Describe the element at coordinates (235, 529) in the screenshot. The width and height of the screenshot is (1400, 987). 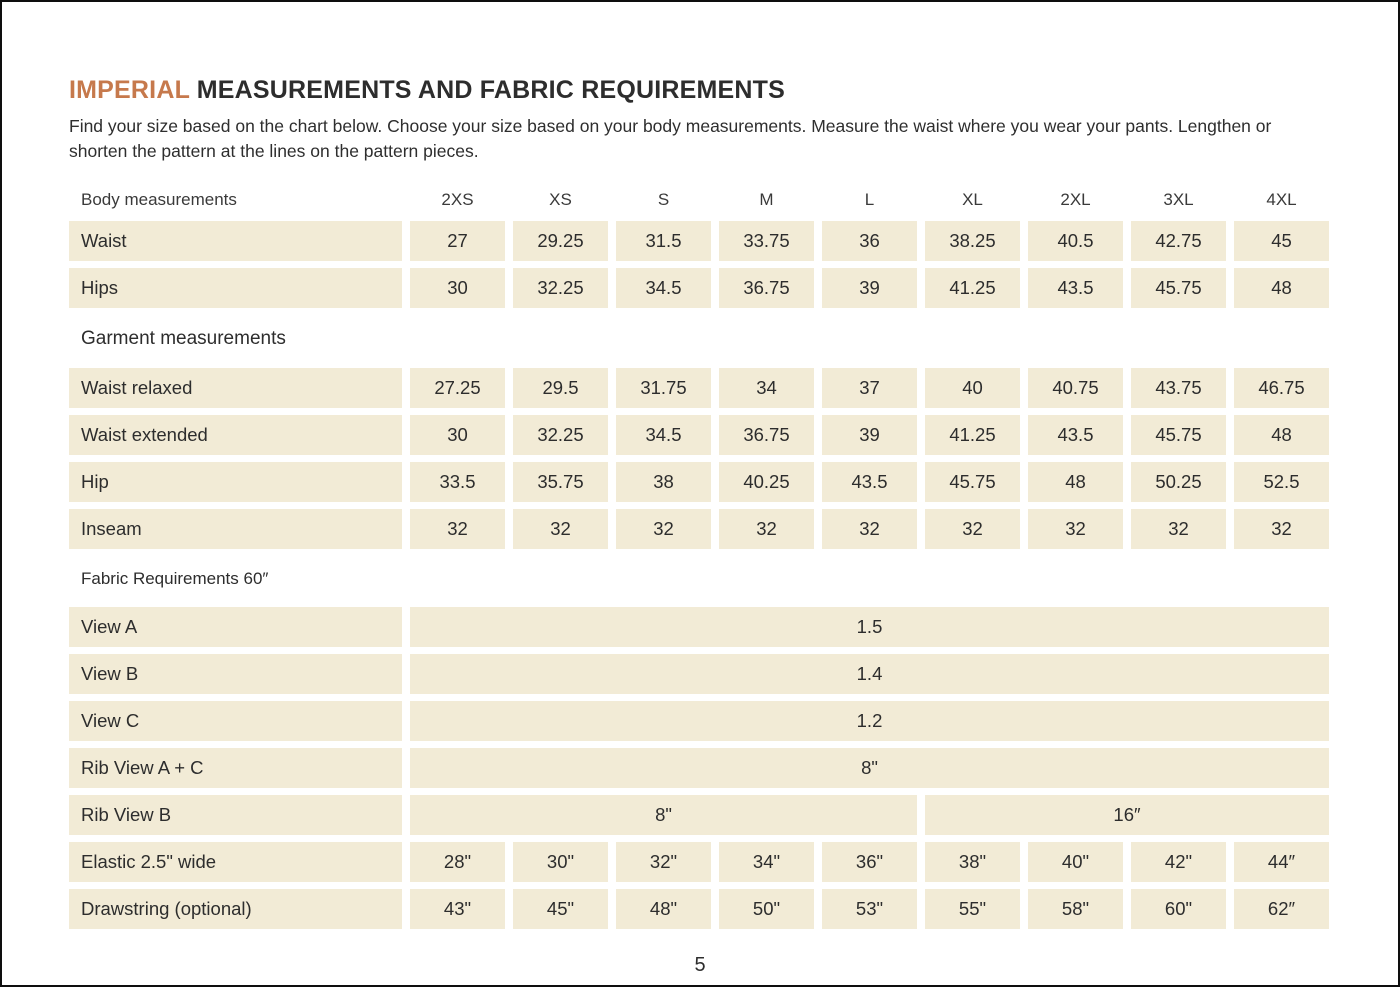
I see `row-label: Inseam` at that location.